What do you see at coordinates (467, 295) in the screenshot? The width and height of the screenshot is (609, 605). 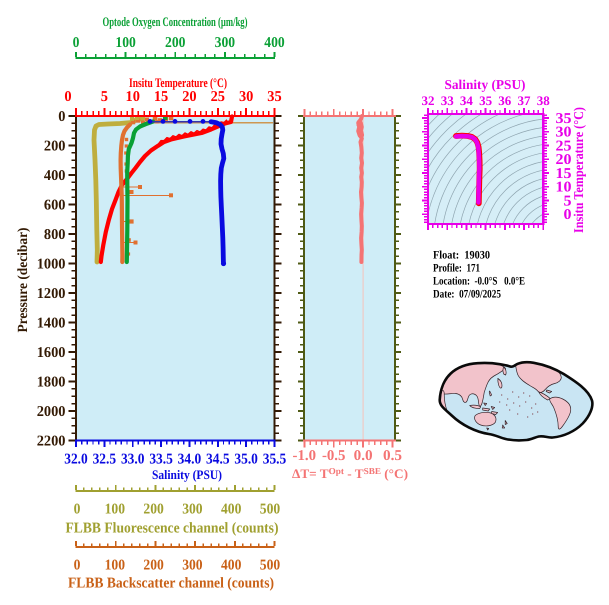 I see `svg-text: Date: 07/09/2025` at bounding box center [467, 295].